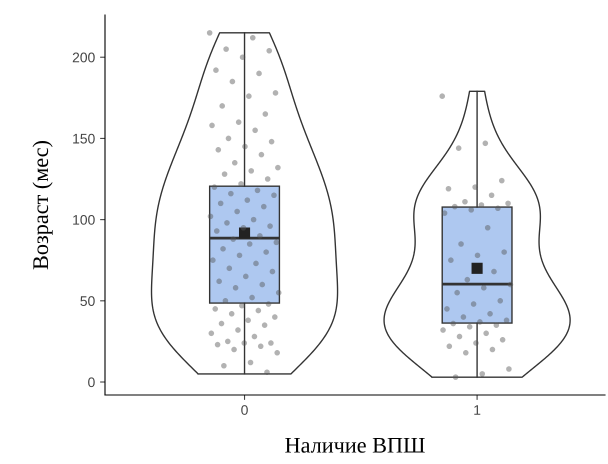 This screenshot has width=608, height=464. What do you see at coordinates (84, 139) in the screenshot?
I see `y-tick-label: 150` at bounding box center [84, 139].